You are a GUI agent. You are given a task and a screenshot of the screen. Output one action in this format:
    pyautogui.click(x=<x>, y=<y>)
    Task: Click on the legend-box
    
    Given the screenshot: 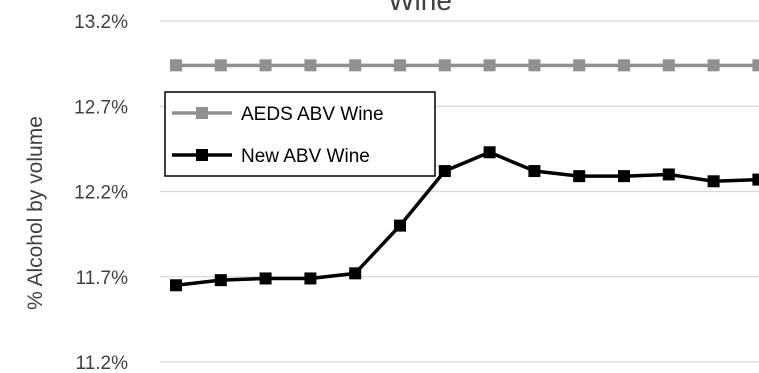 What is the action you would take?
    pyautogui.click(x=300, y=134)
    